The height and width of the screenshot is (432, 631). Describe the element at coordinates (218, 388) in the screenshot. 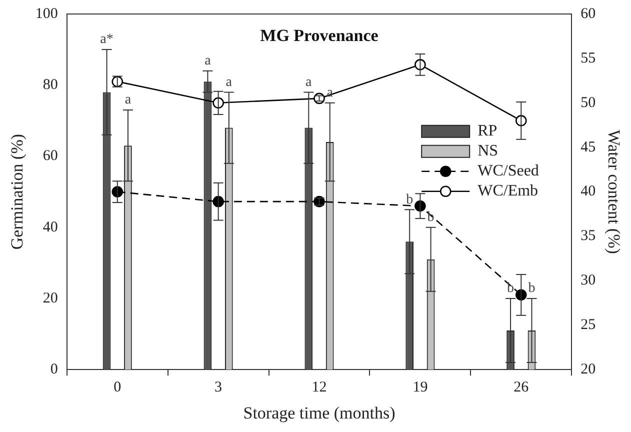

I see `x-tick-label: 3` at that location.